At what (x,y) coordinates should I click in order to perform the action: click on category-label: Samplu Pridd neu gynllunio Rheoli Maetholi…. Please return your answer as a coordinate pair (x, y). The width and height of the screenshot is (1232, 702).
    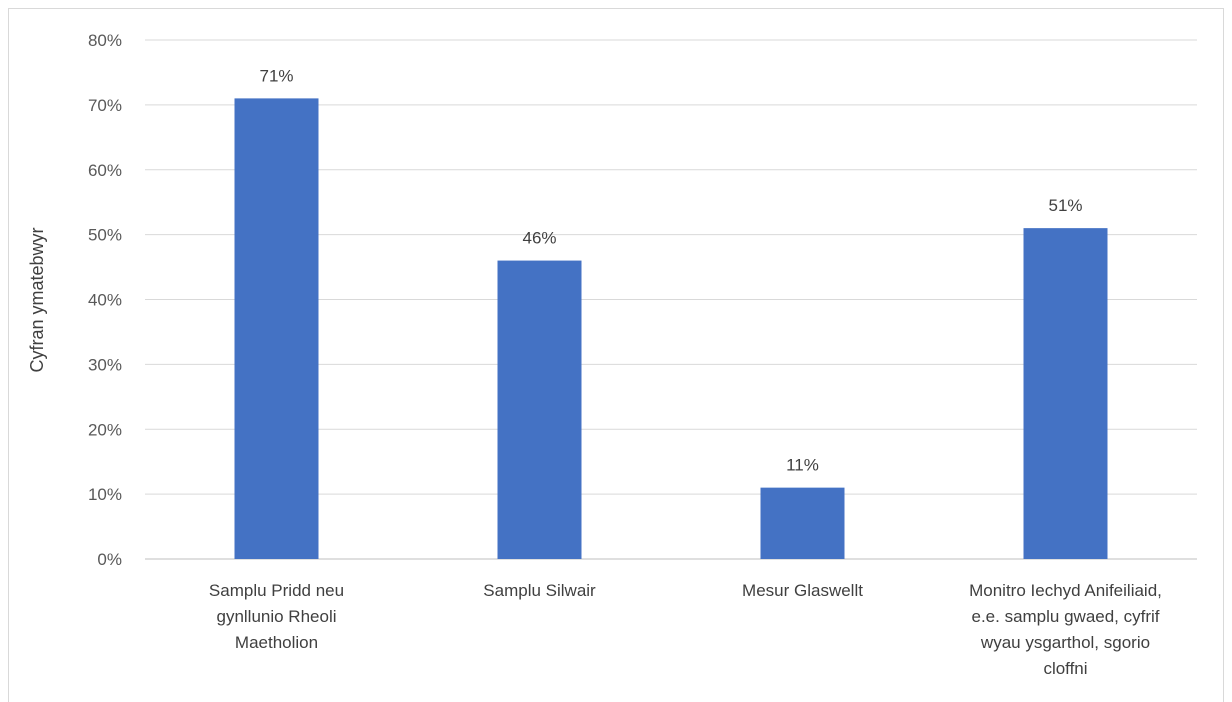
    Looking at the image, I should click on (276, 616).